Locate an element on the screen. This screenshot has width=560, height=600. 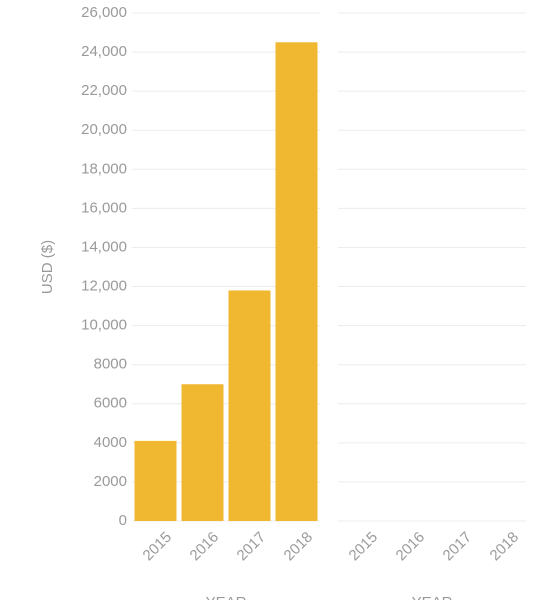
y-tick-label: 16,000 is located at coordinates (104, 207).